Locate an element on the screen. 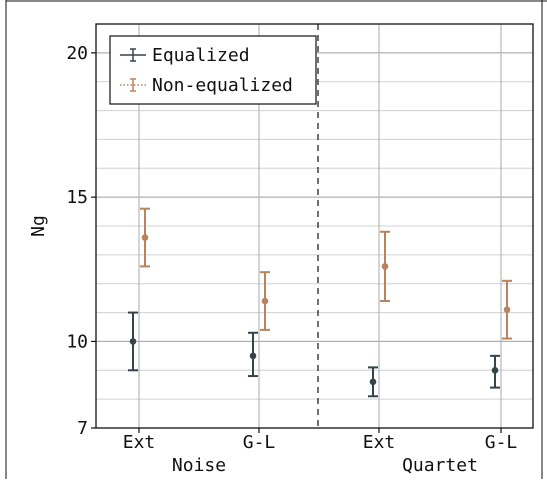 The height and width of the screenshot is (484, 547). legend-box is located at coordinates (213, 70).